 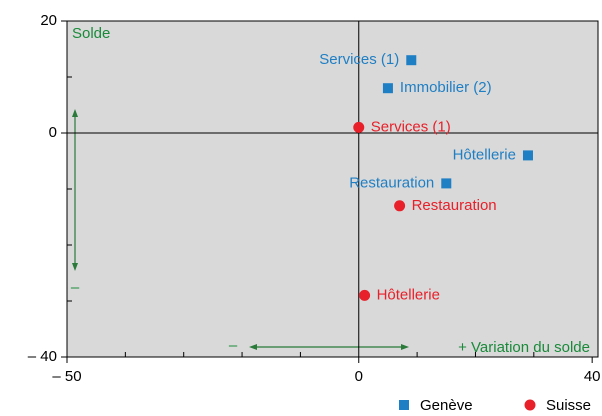 What do you see at coordinates (524, 347) in the screenshot?
I see `x-axis-label: + Variation du solde` at bounding box center [524, 347].